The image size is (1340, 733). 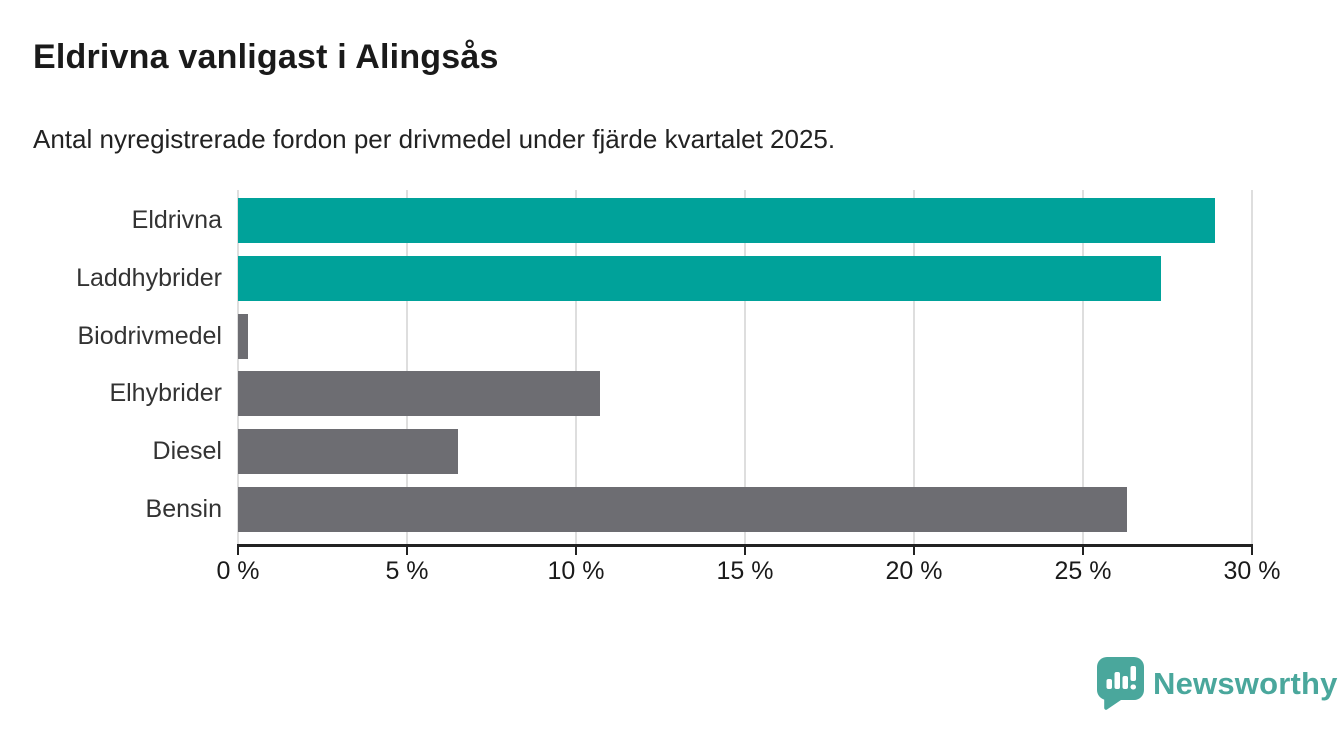 What do you see at coordinates (176, 220) in the screenshot?
I see `category-label-eldrivna: Eldrivna` at bounding box center [176, 220].